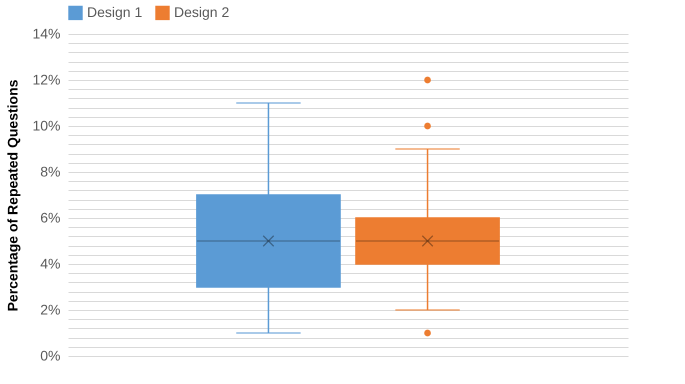 The height and width of the screenshot is (384, 685). What do you see at coordinates (50, 264) in the screenshot?
I see `y-tick-label: 4%` at bounding box center [50, 264].